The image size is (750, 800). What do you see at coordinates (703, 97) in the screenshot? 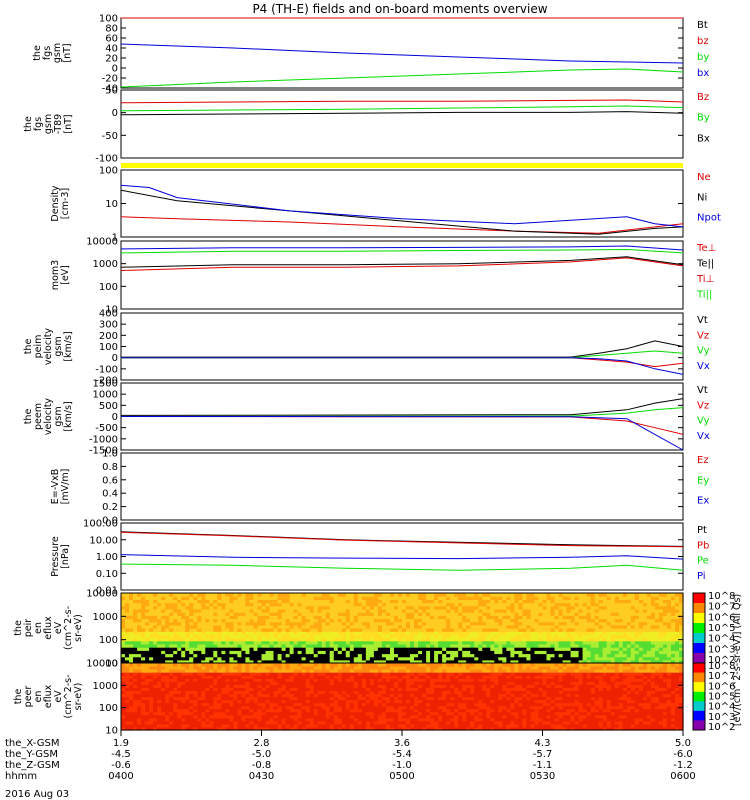
I see `legend-Bz: Bz` at bounding box center [703, 97].